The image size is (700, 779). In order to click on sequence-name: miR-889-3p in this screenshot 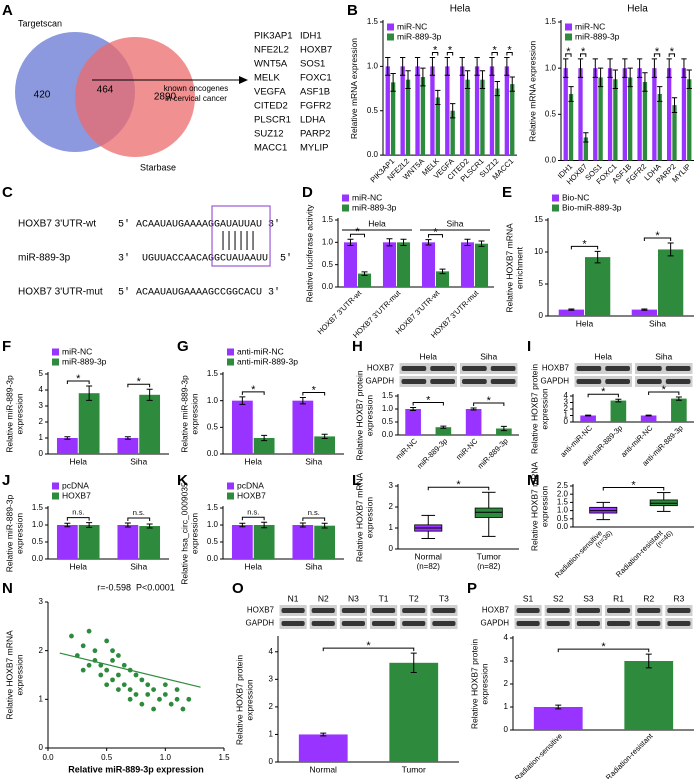, I will do `click(44, 258)`.